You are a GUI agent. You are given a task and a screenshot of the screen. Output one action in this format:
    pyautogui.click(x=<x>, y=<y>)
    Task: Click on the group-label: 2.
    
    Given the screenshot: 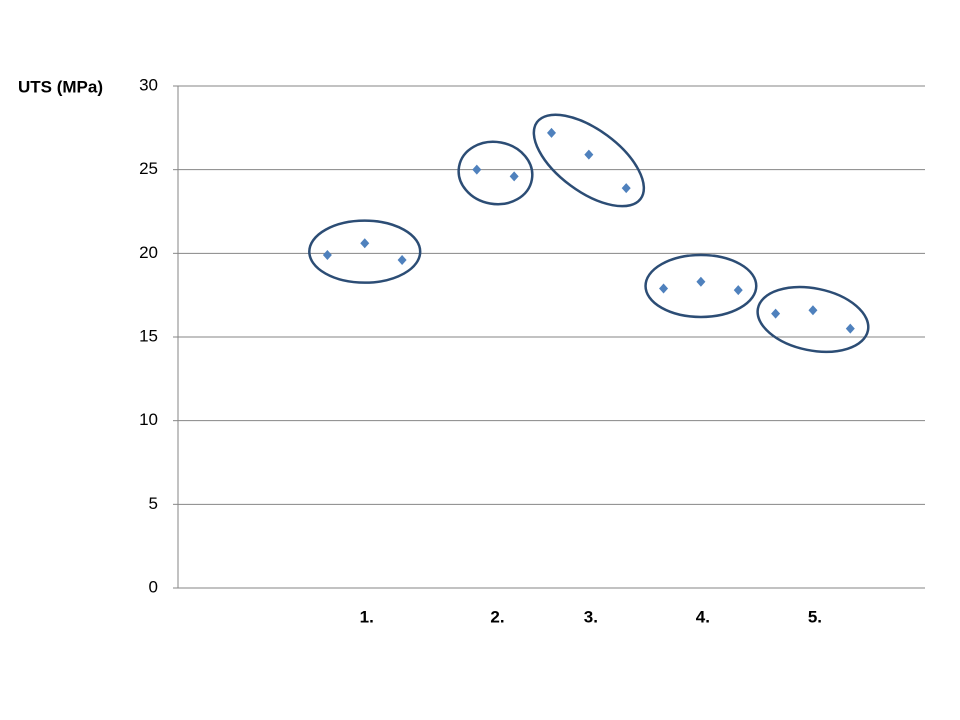 What is the action you would take?
    pyautogui.click(x=497, y=616)
    